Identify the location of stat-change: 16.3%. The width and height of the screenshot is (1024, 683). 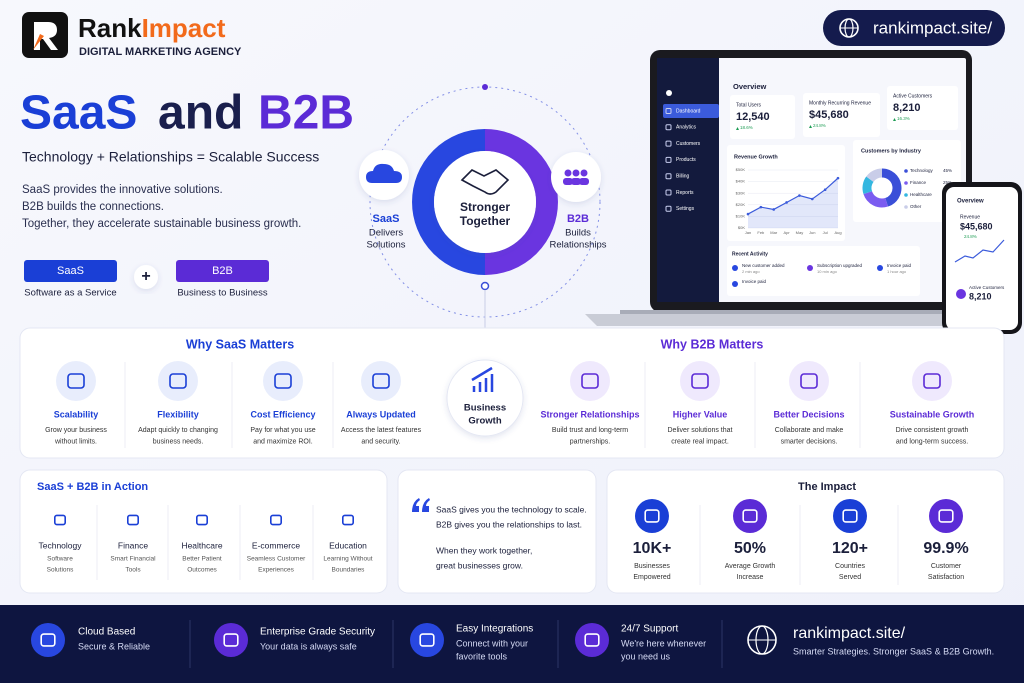
(903, 118).